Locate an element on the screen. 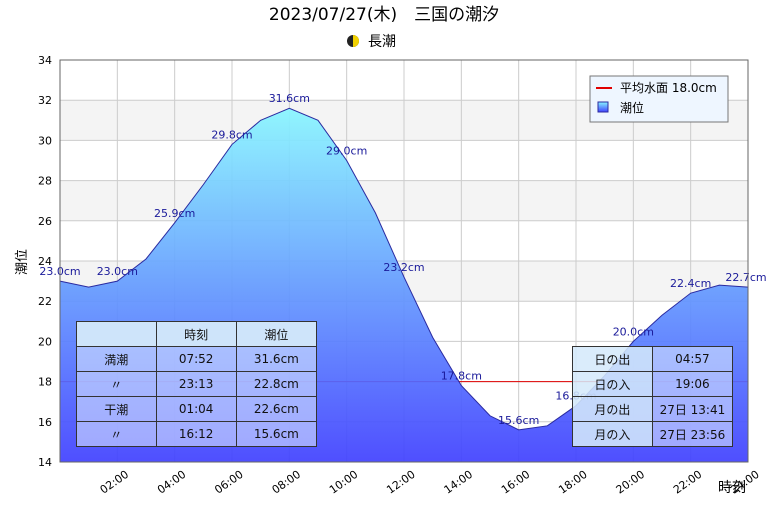 The width and height of the screenshot is (768, 512). table-cell: 月の出 is located at coordinates (612, 409).